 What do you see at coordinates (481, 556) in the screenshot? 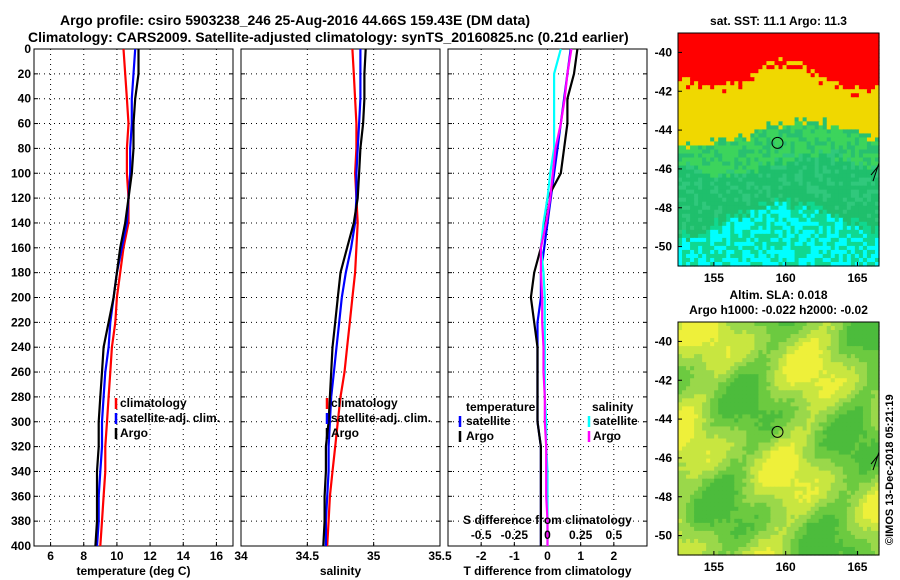
I see `difference-xtick-label: -2` at bounding box center [481, 556].